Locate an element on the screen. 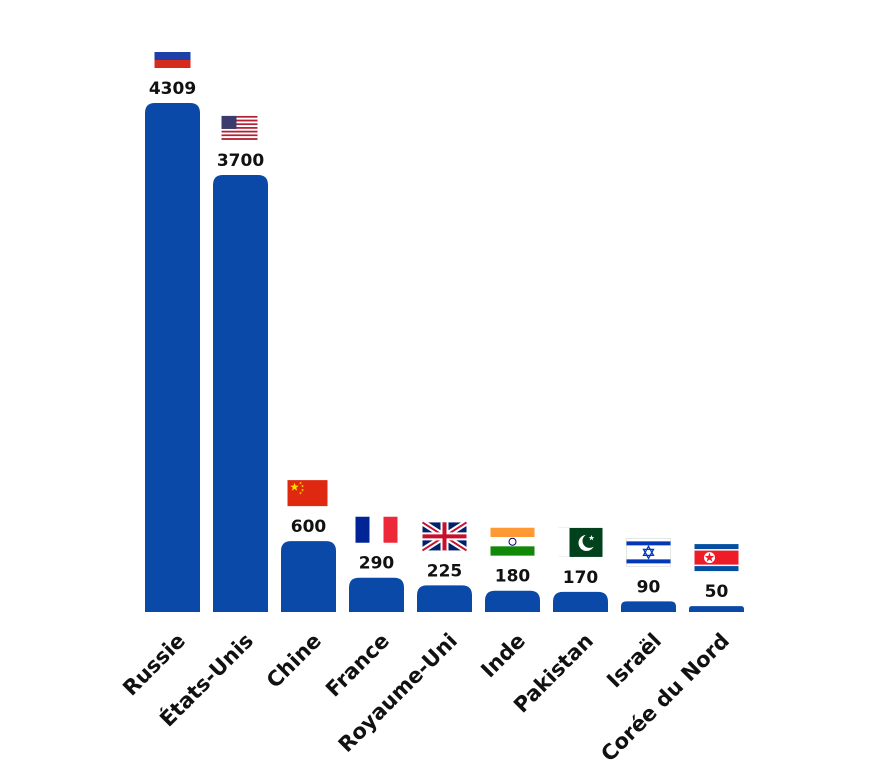 Image resolution: width=895 pixels, height=767 pixels. value-label: 290 is located at coordinates (377, 564).